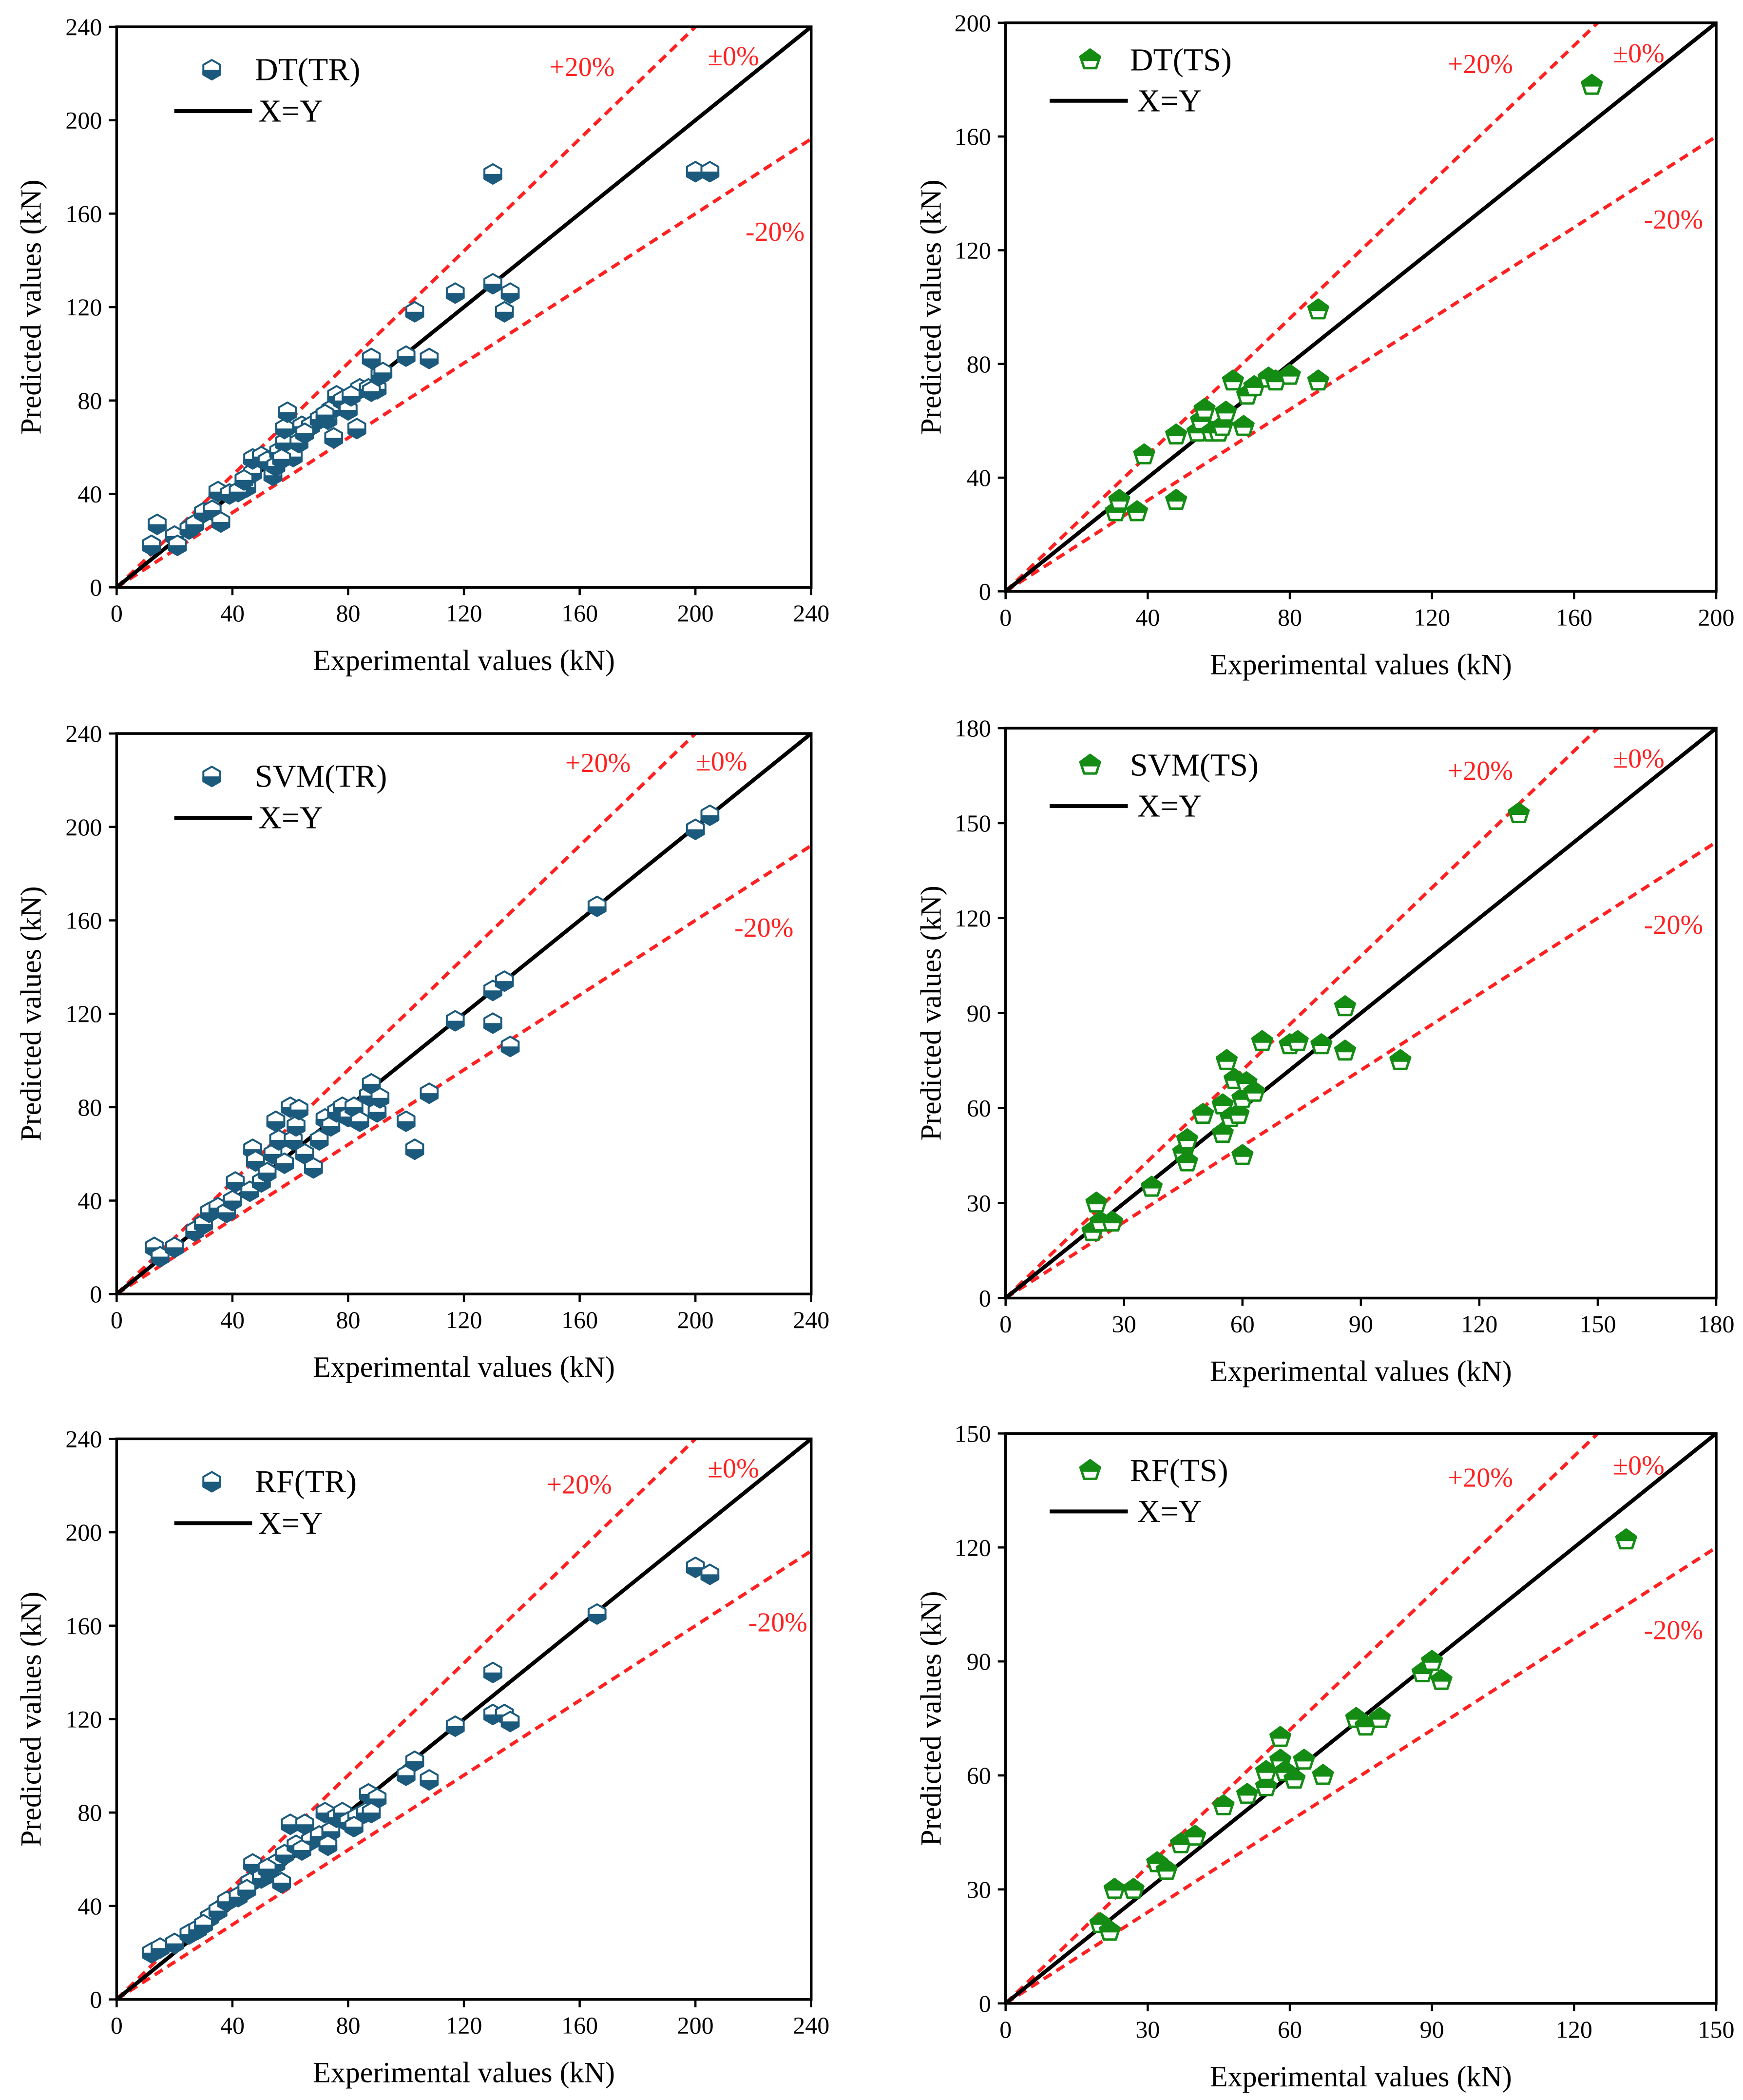 This screenshot has height=2100, width=1743. What do you see at coordinates (83, 733) in the screenshot?
I see `y-tick-label: 240` at bounding box center [83, 733].